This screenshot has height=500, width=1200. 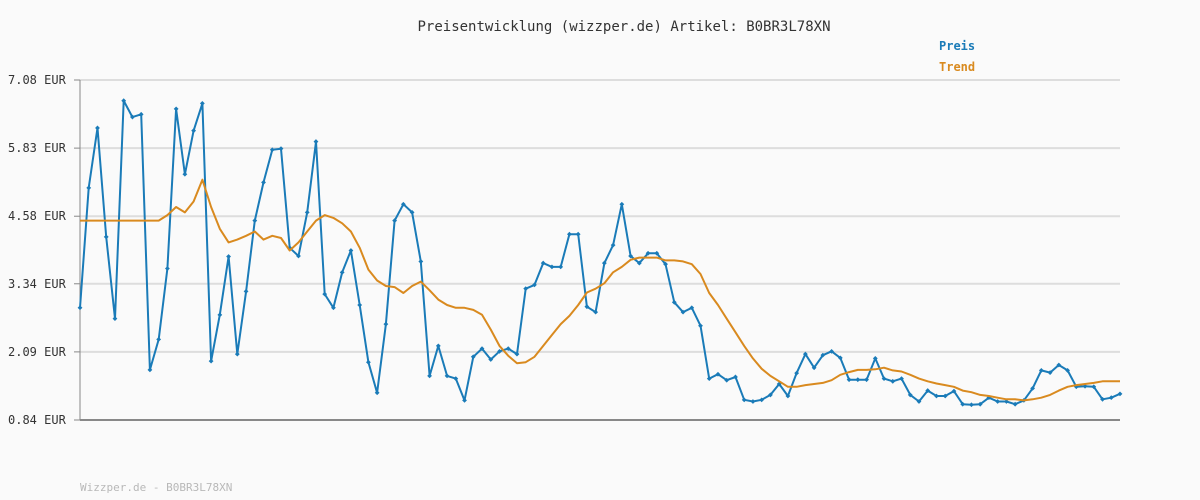 I want to click on y-tick-label: 3.34 EUR, so click(x=37, y=284).